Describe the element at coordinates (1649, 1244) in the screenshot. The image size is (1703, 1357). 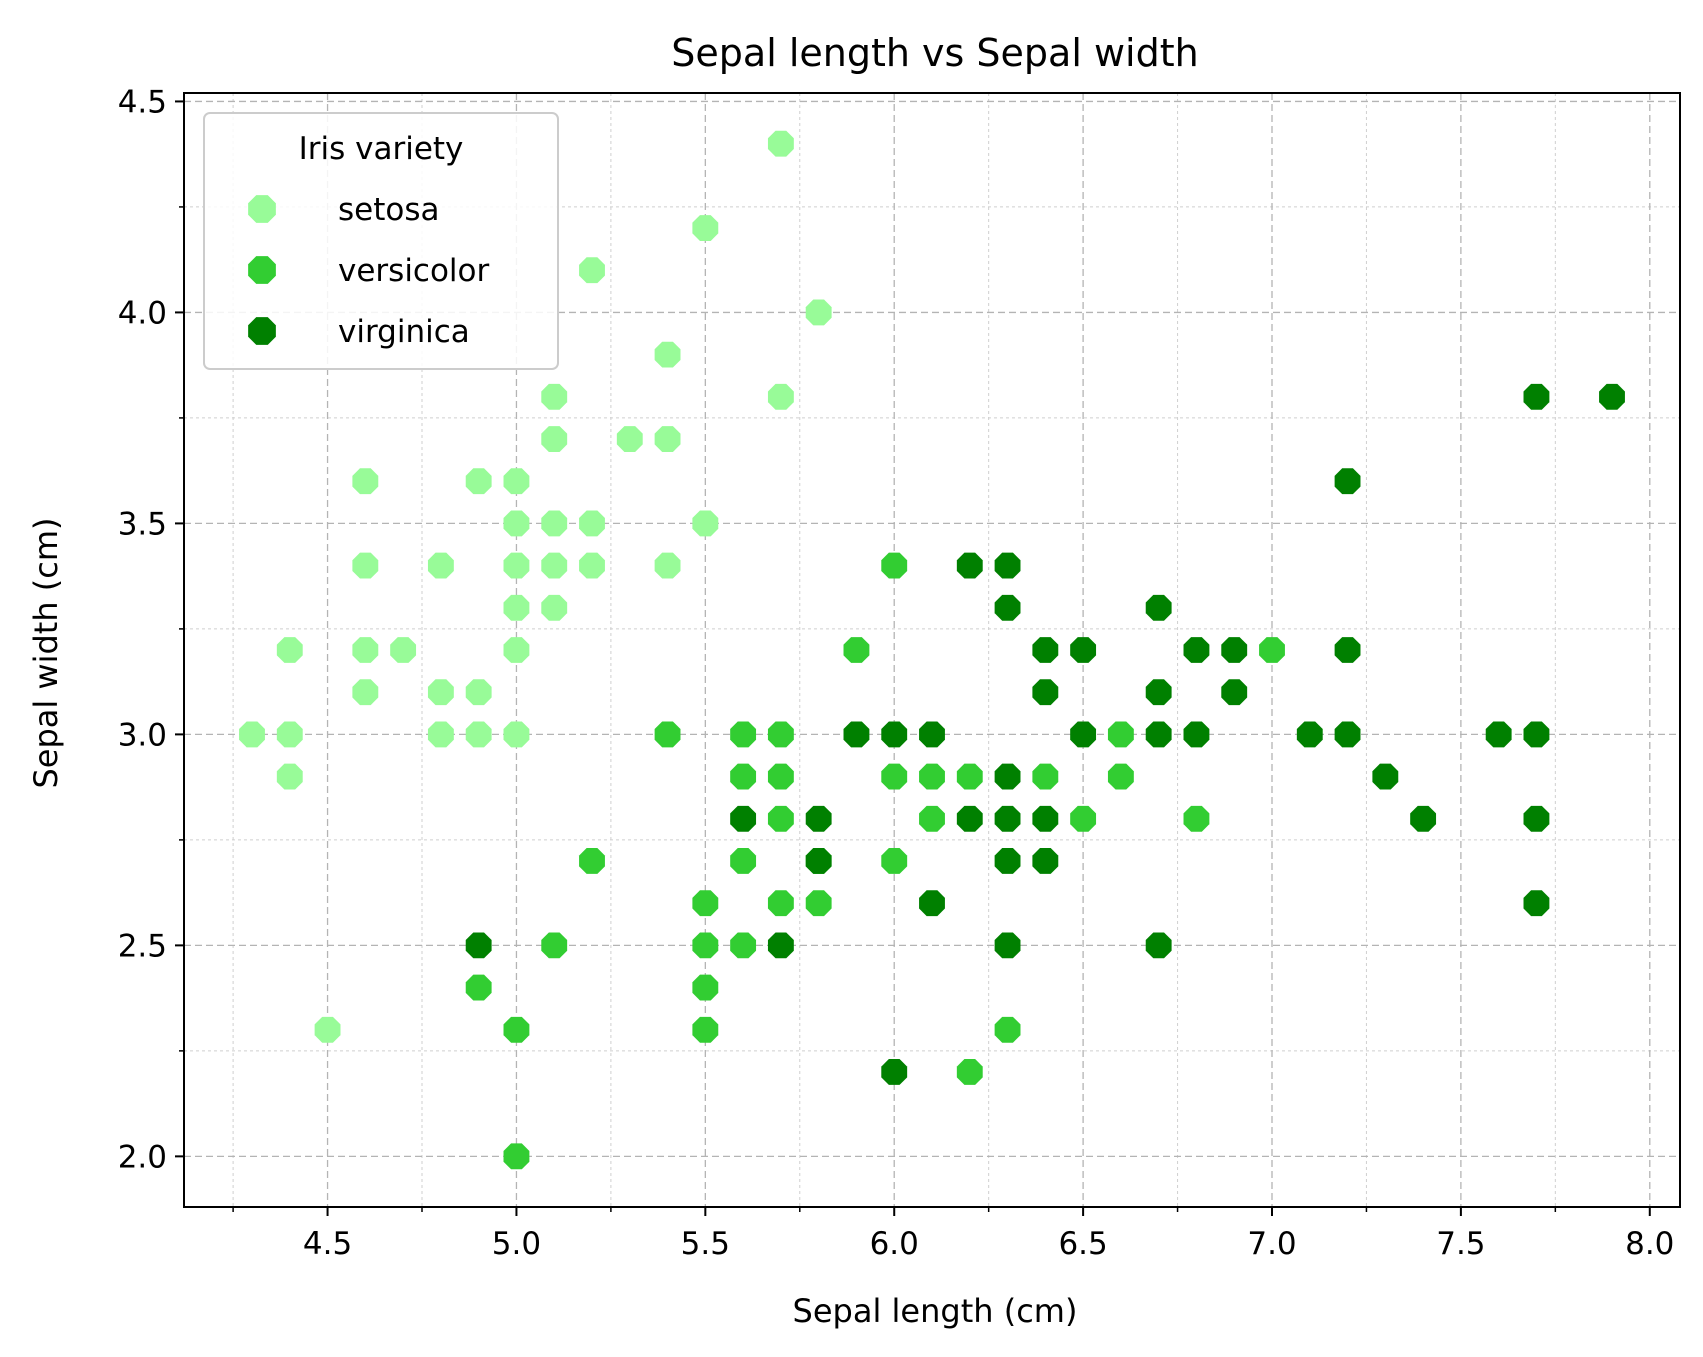
I see `x-tick-label: 8.0` at that location.